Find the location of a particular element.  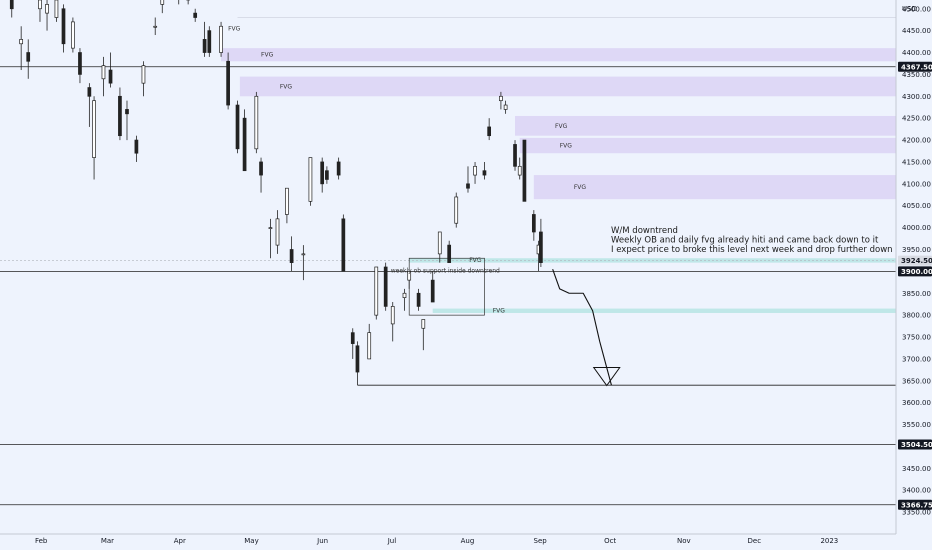

weekly-ob-label: weekly ob support inside downtrend is located at coordinates (445, 271).